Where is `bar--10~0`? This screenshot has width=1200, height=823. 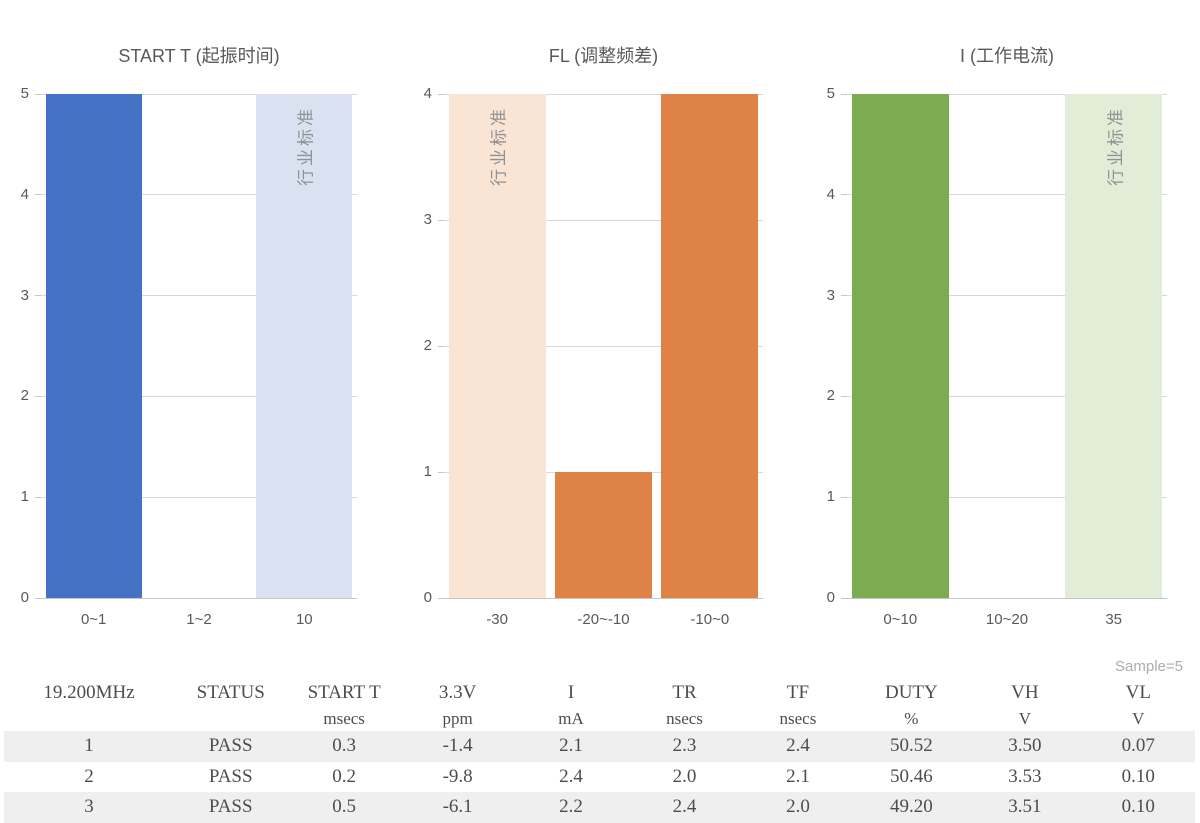 bar--10~0 is located at coordinates (710, 346).